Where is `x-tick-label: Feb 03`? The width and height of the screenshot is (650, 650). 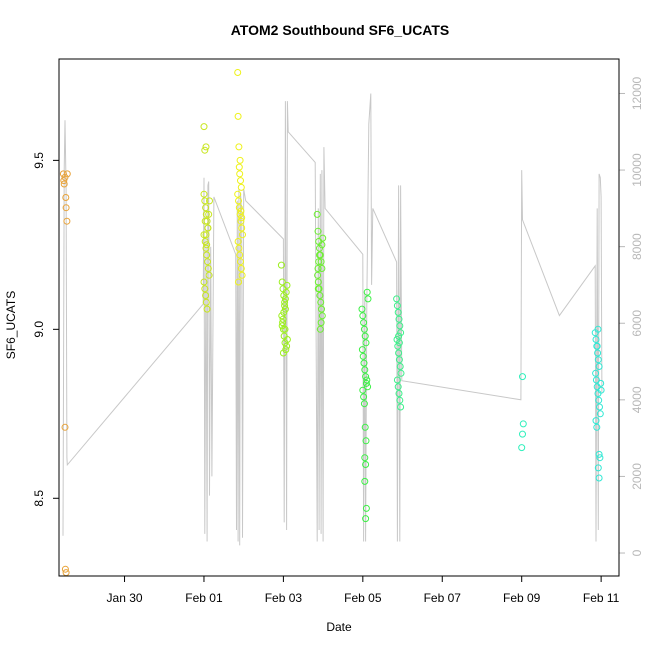
x-tick-label: Feb 03 is located at coordinates (284, 598).